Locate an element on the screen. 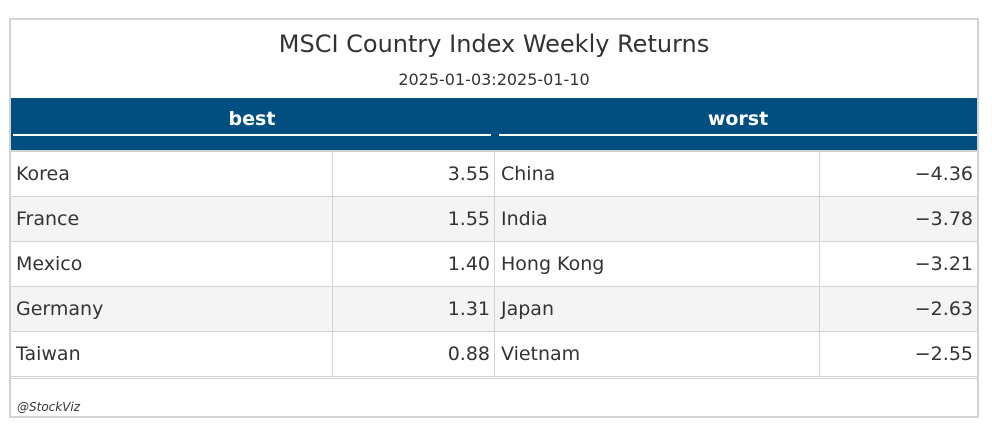  best-country-cell: Taiwan is located at coordinates (172, 354).